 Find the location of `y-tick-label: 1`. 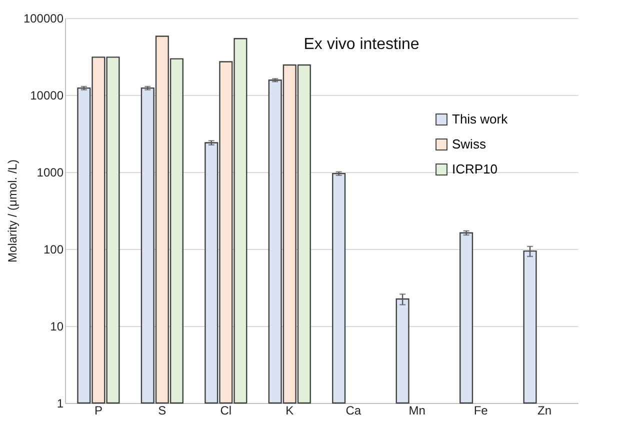

y-tick-label: 1 is located at coordinates (60, 403).